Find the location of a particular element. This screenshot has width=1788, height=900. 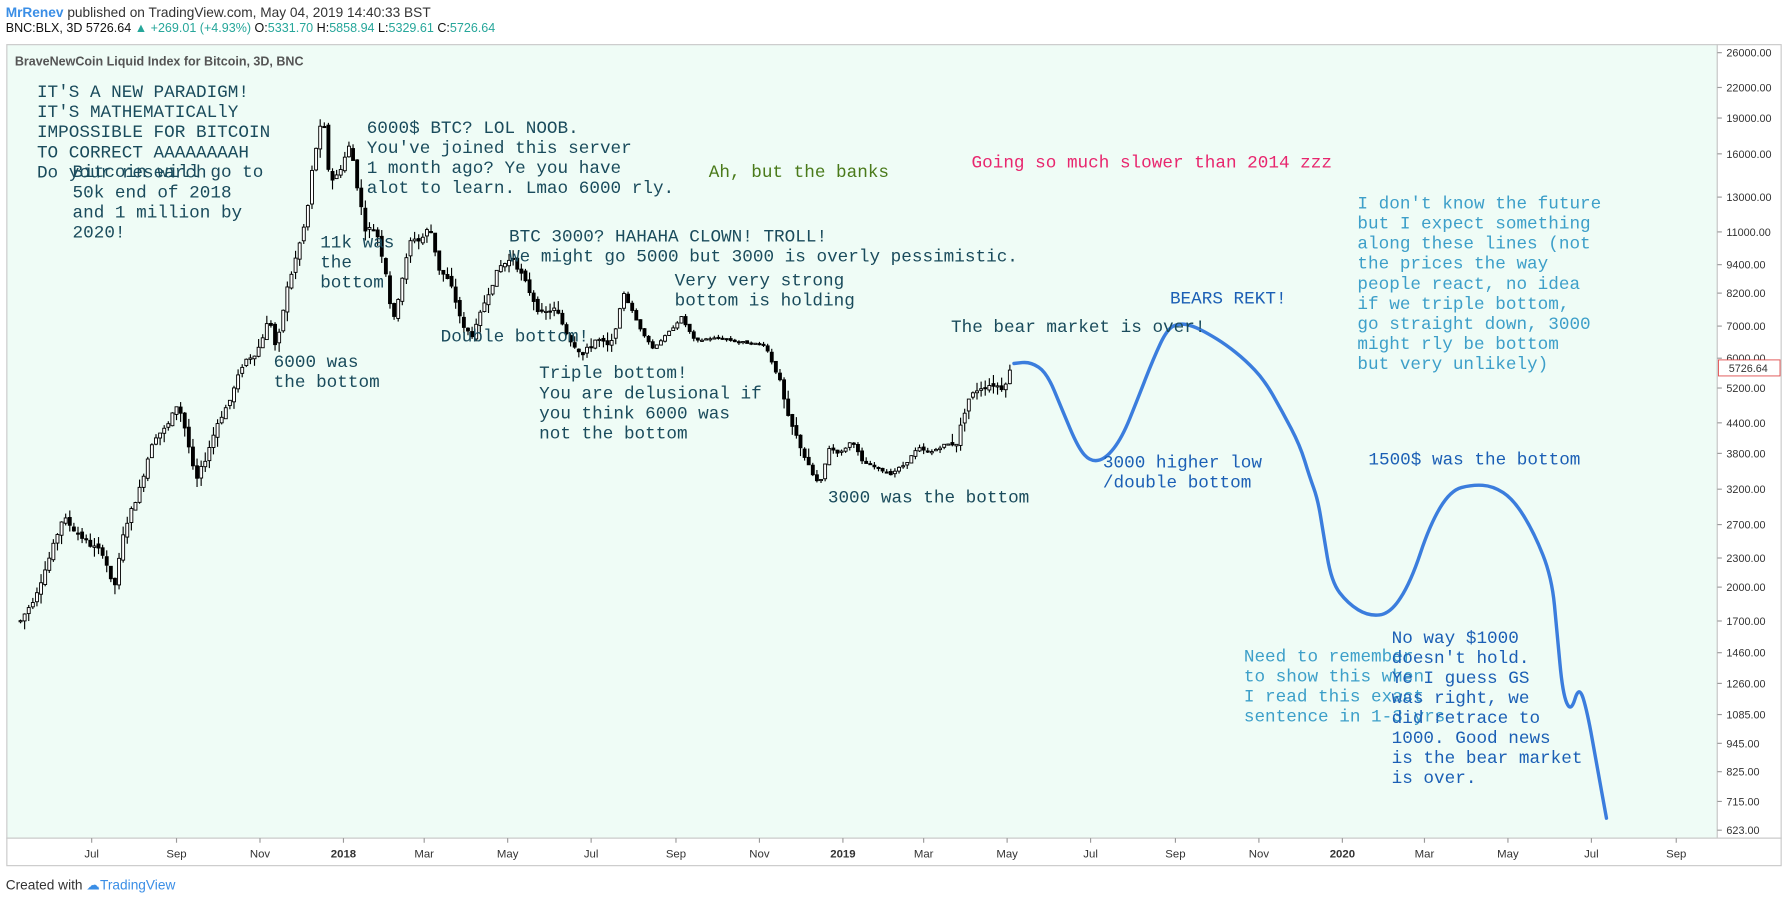

y-tick-label: 3800.00 is located at coordinates (1745, 454).